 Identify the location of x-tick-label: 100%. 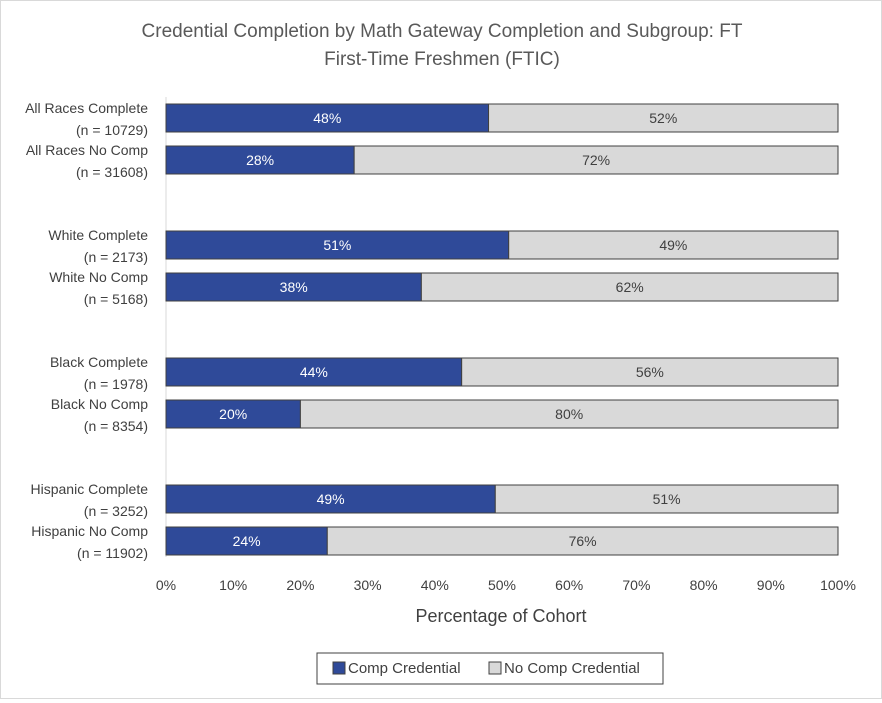
(838, 585).